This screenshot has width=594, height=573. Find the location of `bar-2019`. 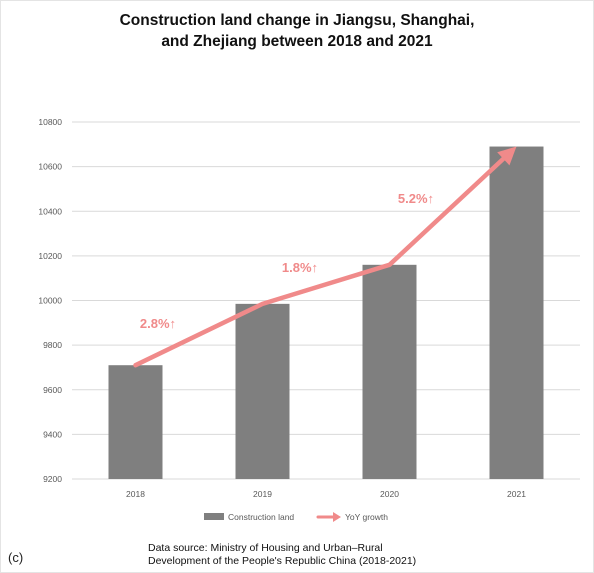

bar-2019 is located at coordinates (262, 391).